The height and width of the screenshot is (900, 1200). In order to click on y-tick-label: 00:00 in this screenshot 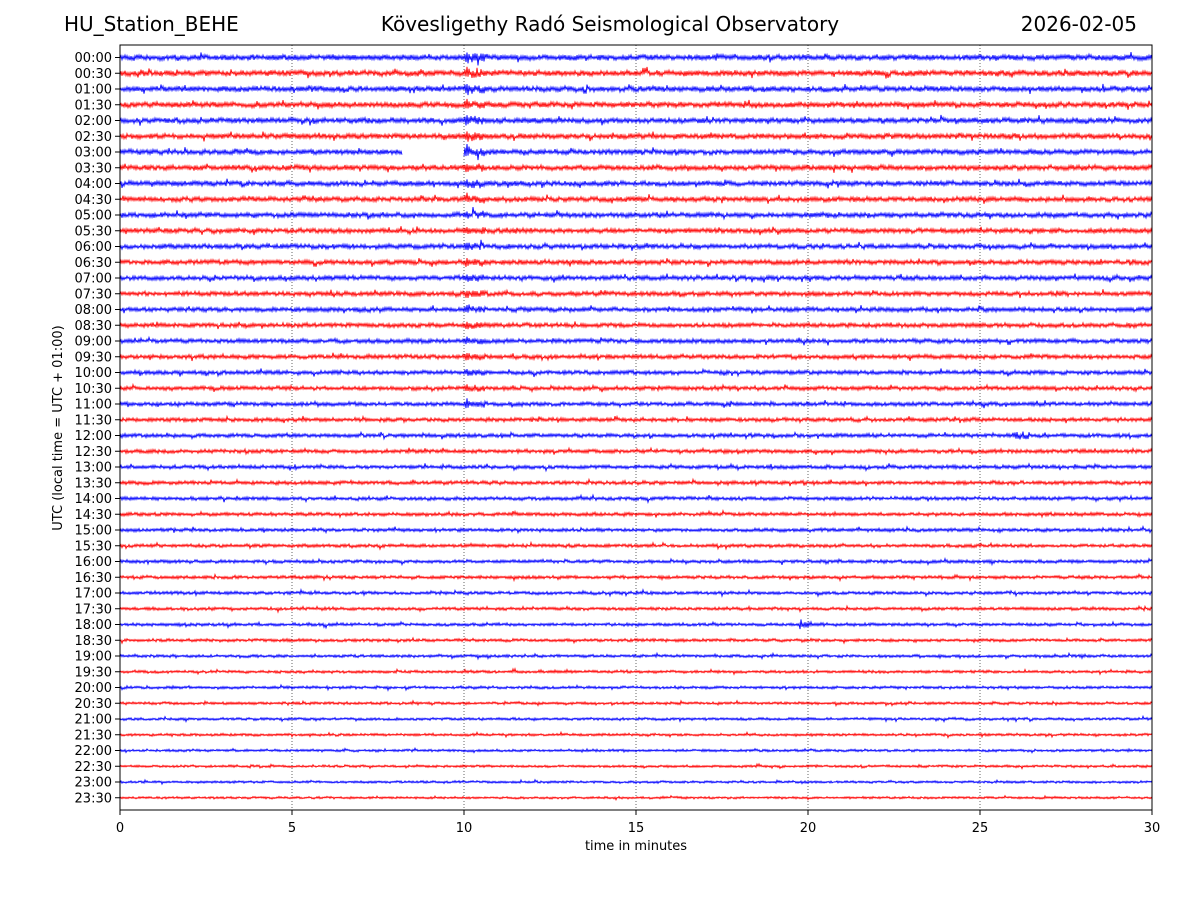, I will do `click(93, 58)`.